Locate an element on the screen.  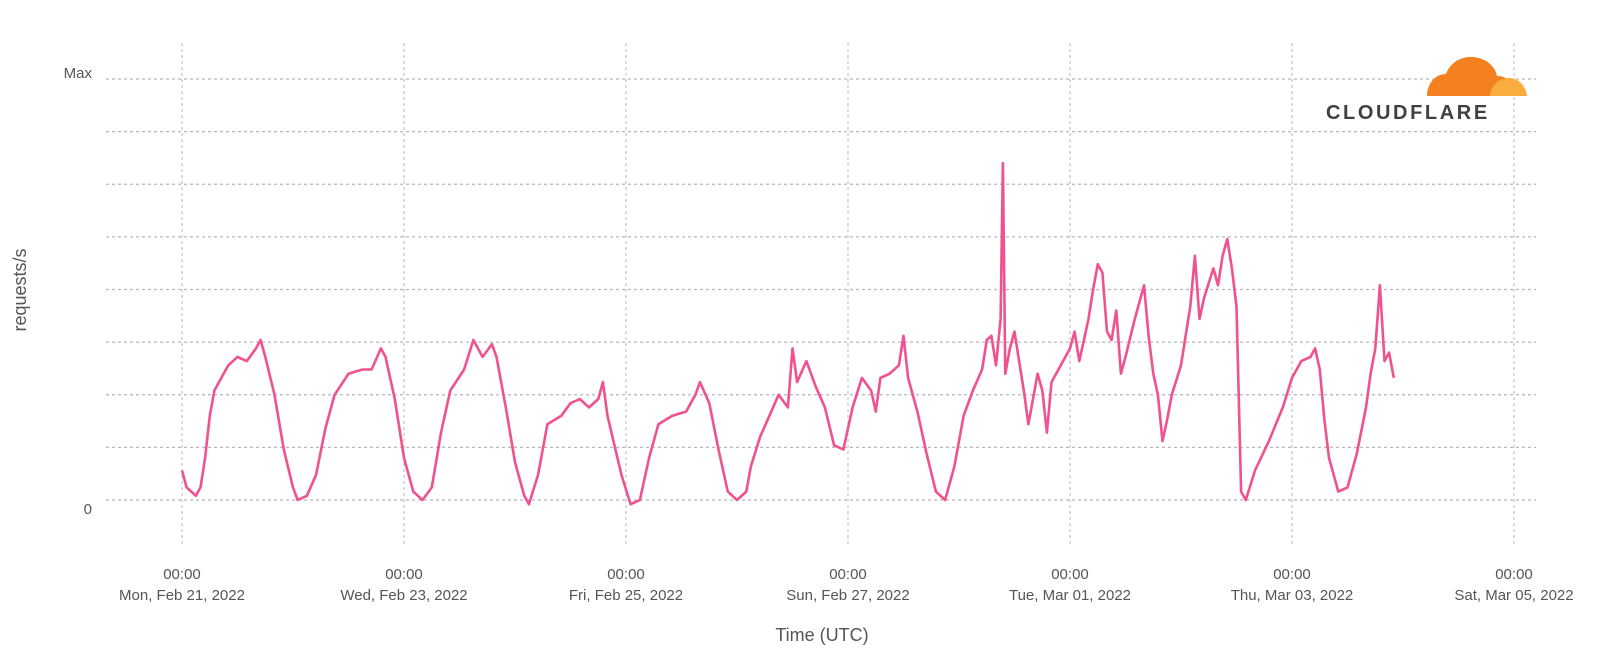
y-axis-ticks: Max 0 is located at coordinates (78, 291).